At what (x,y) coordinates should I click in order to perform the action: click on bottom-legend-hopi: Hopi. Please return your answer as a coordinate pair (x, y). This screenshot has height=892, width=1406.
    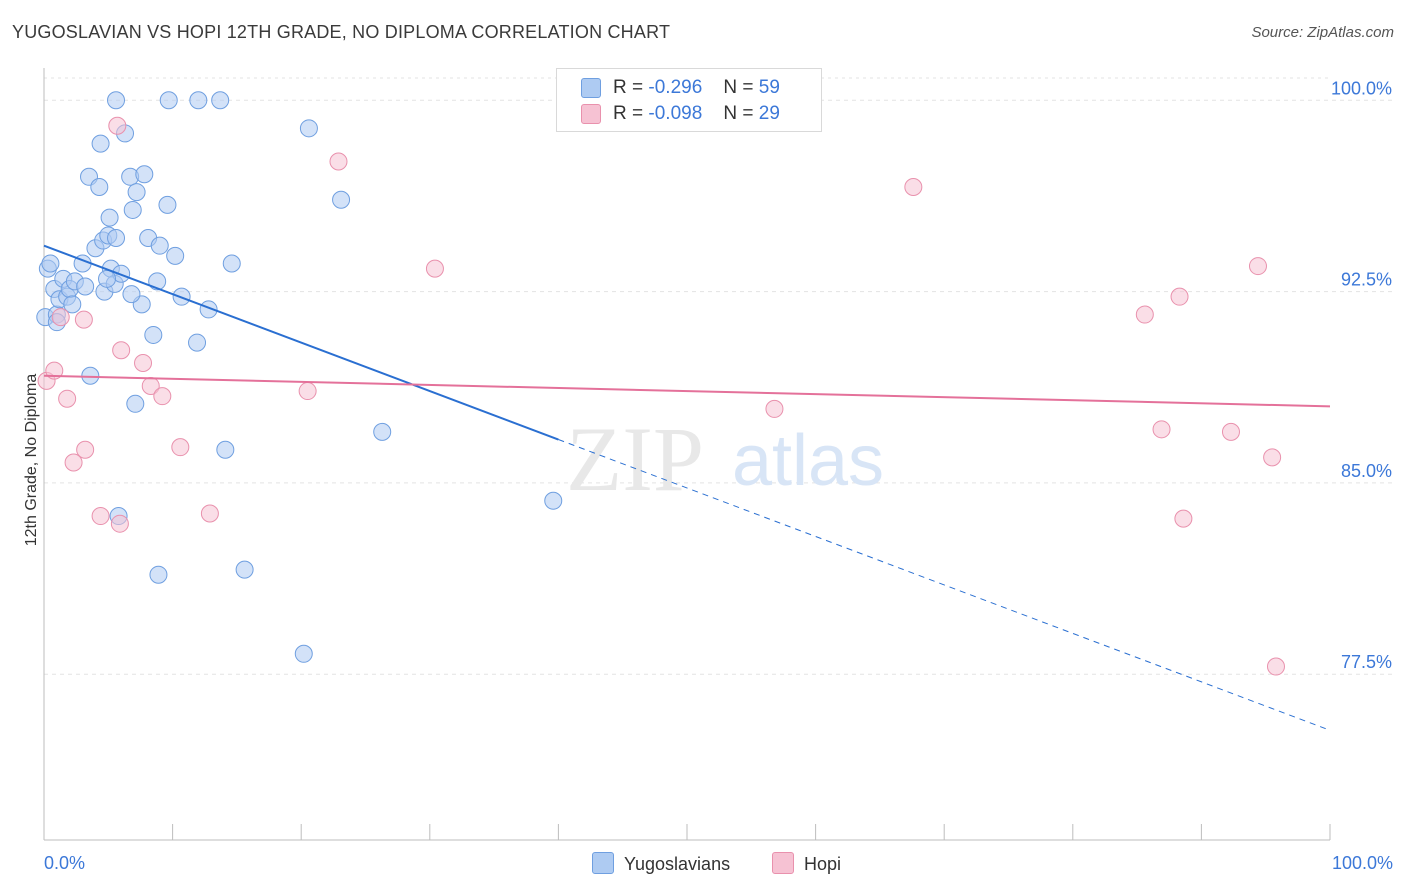
    Looking at the image, I should click on (806, 863).